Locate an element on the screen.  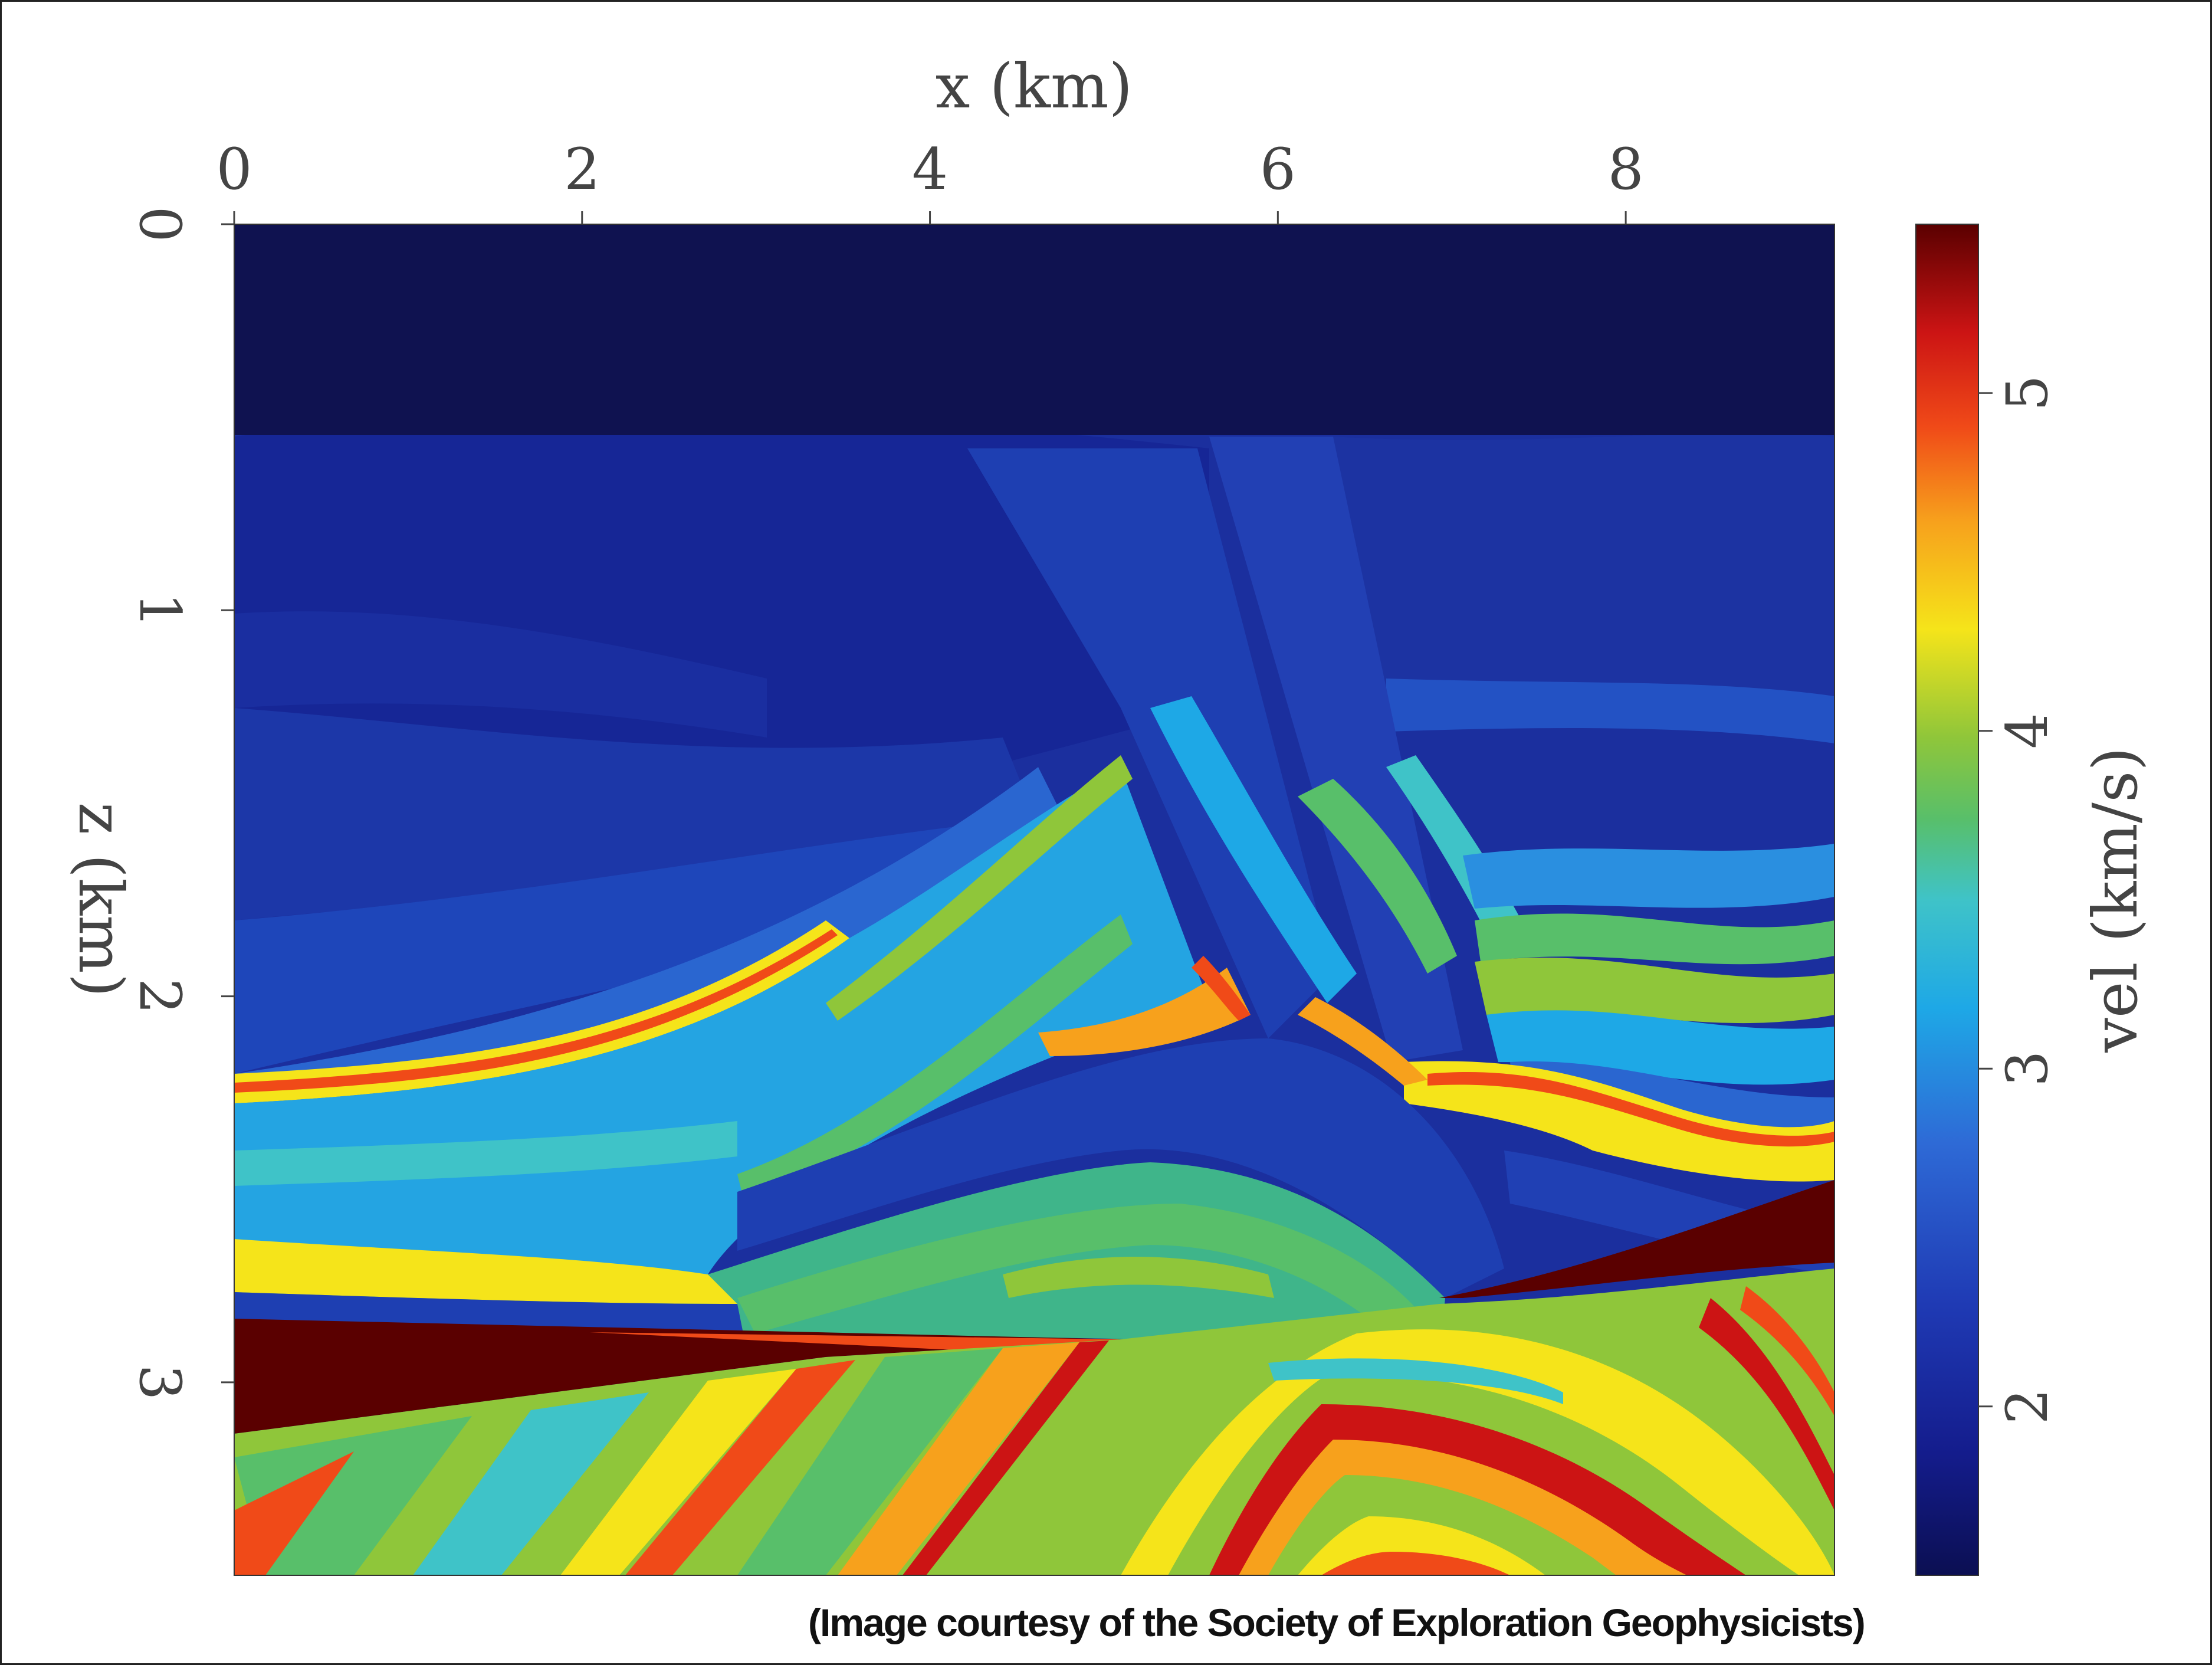
colorbar-label: vel (km/s) is located at coordinates (2115, 900).